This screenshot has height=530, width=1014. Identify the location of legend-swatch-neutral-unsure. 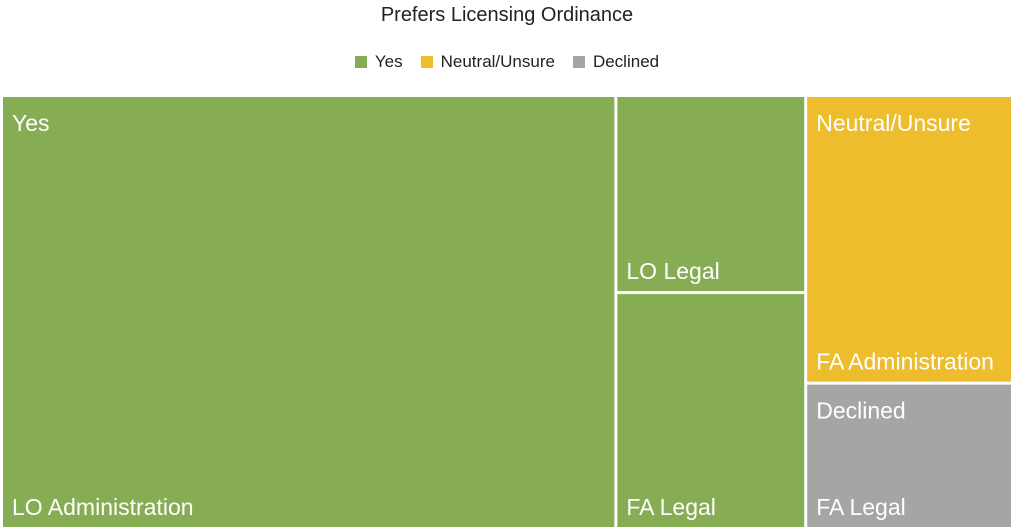
(426, 62).